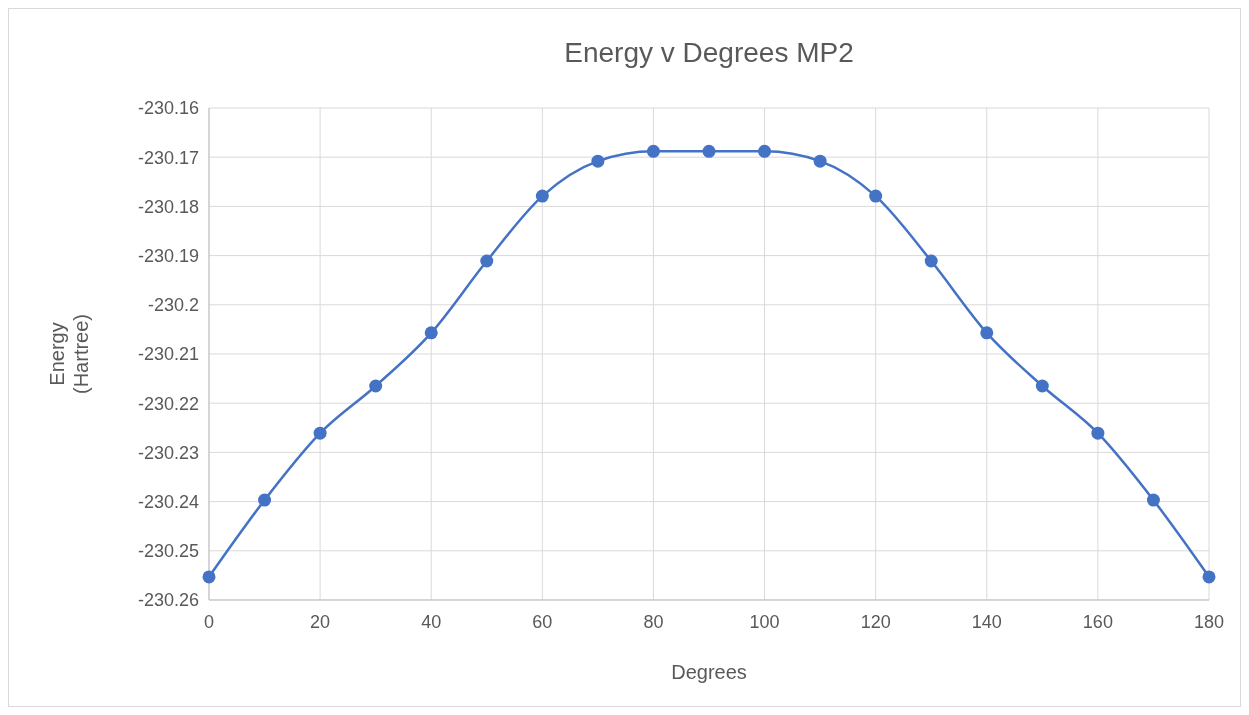 Image resolution: width=1249 pixels, height=715 pixels. Describe the element at coordinates (320, 622) in the screenshot. I see `x-tick-label: 20` at that location.